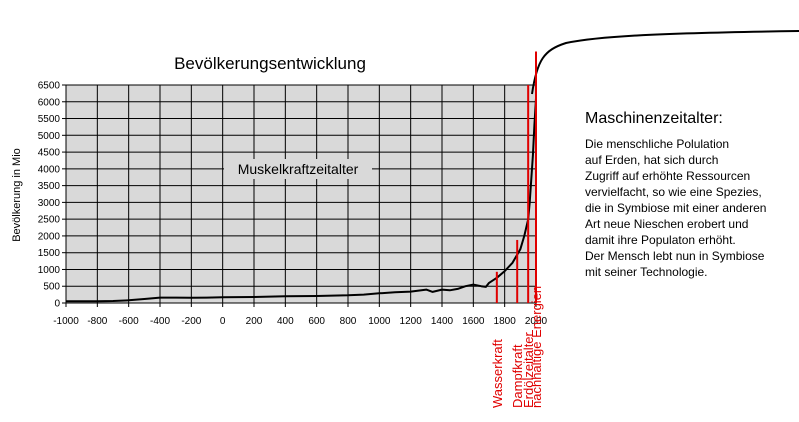  What do you see at coordinates (668, 176) in the screenshot?
I see `side-text-line: Zugriff auf erhöhte Ressourcen` at bounding box center [668, 176].